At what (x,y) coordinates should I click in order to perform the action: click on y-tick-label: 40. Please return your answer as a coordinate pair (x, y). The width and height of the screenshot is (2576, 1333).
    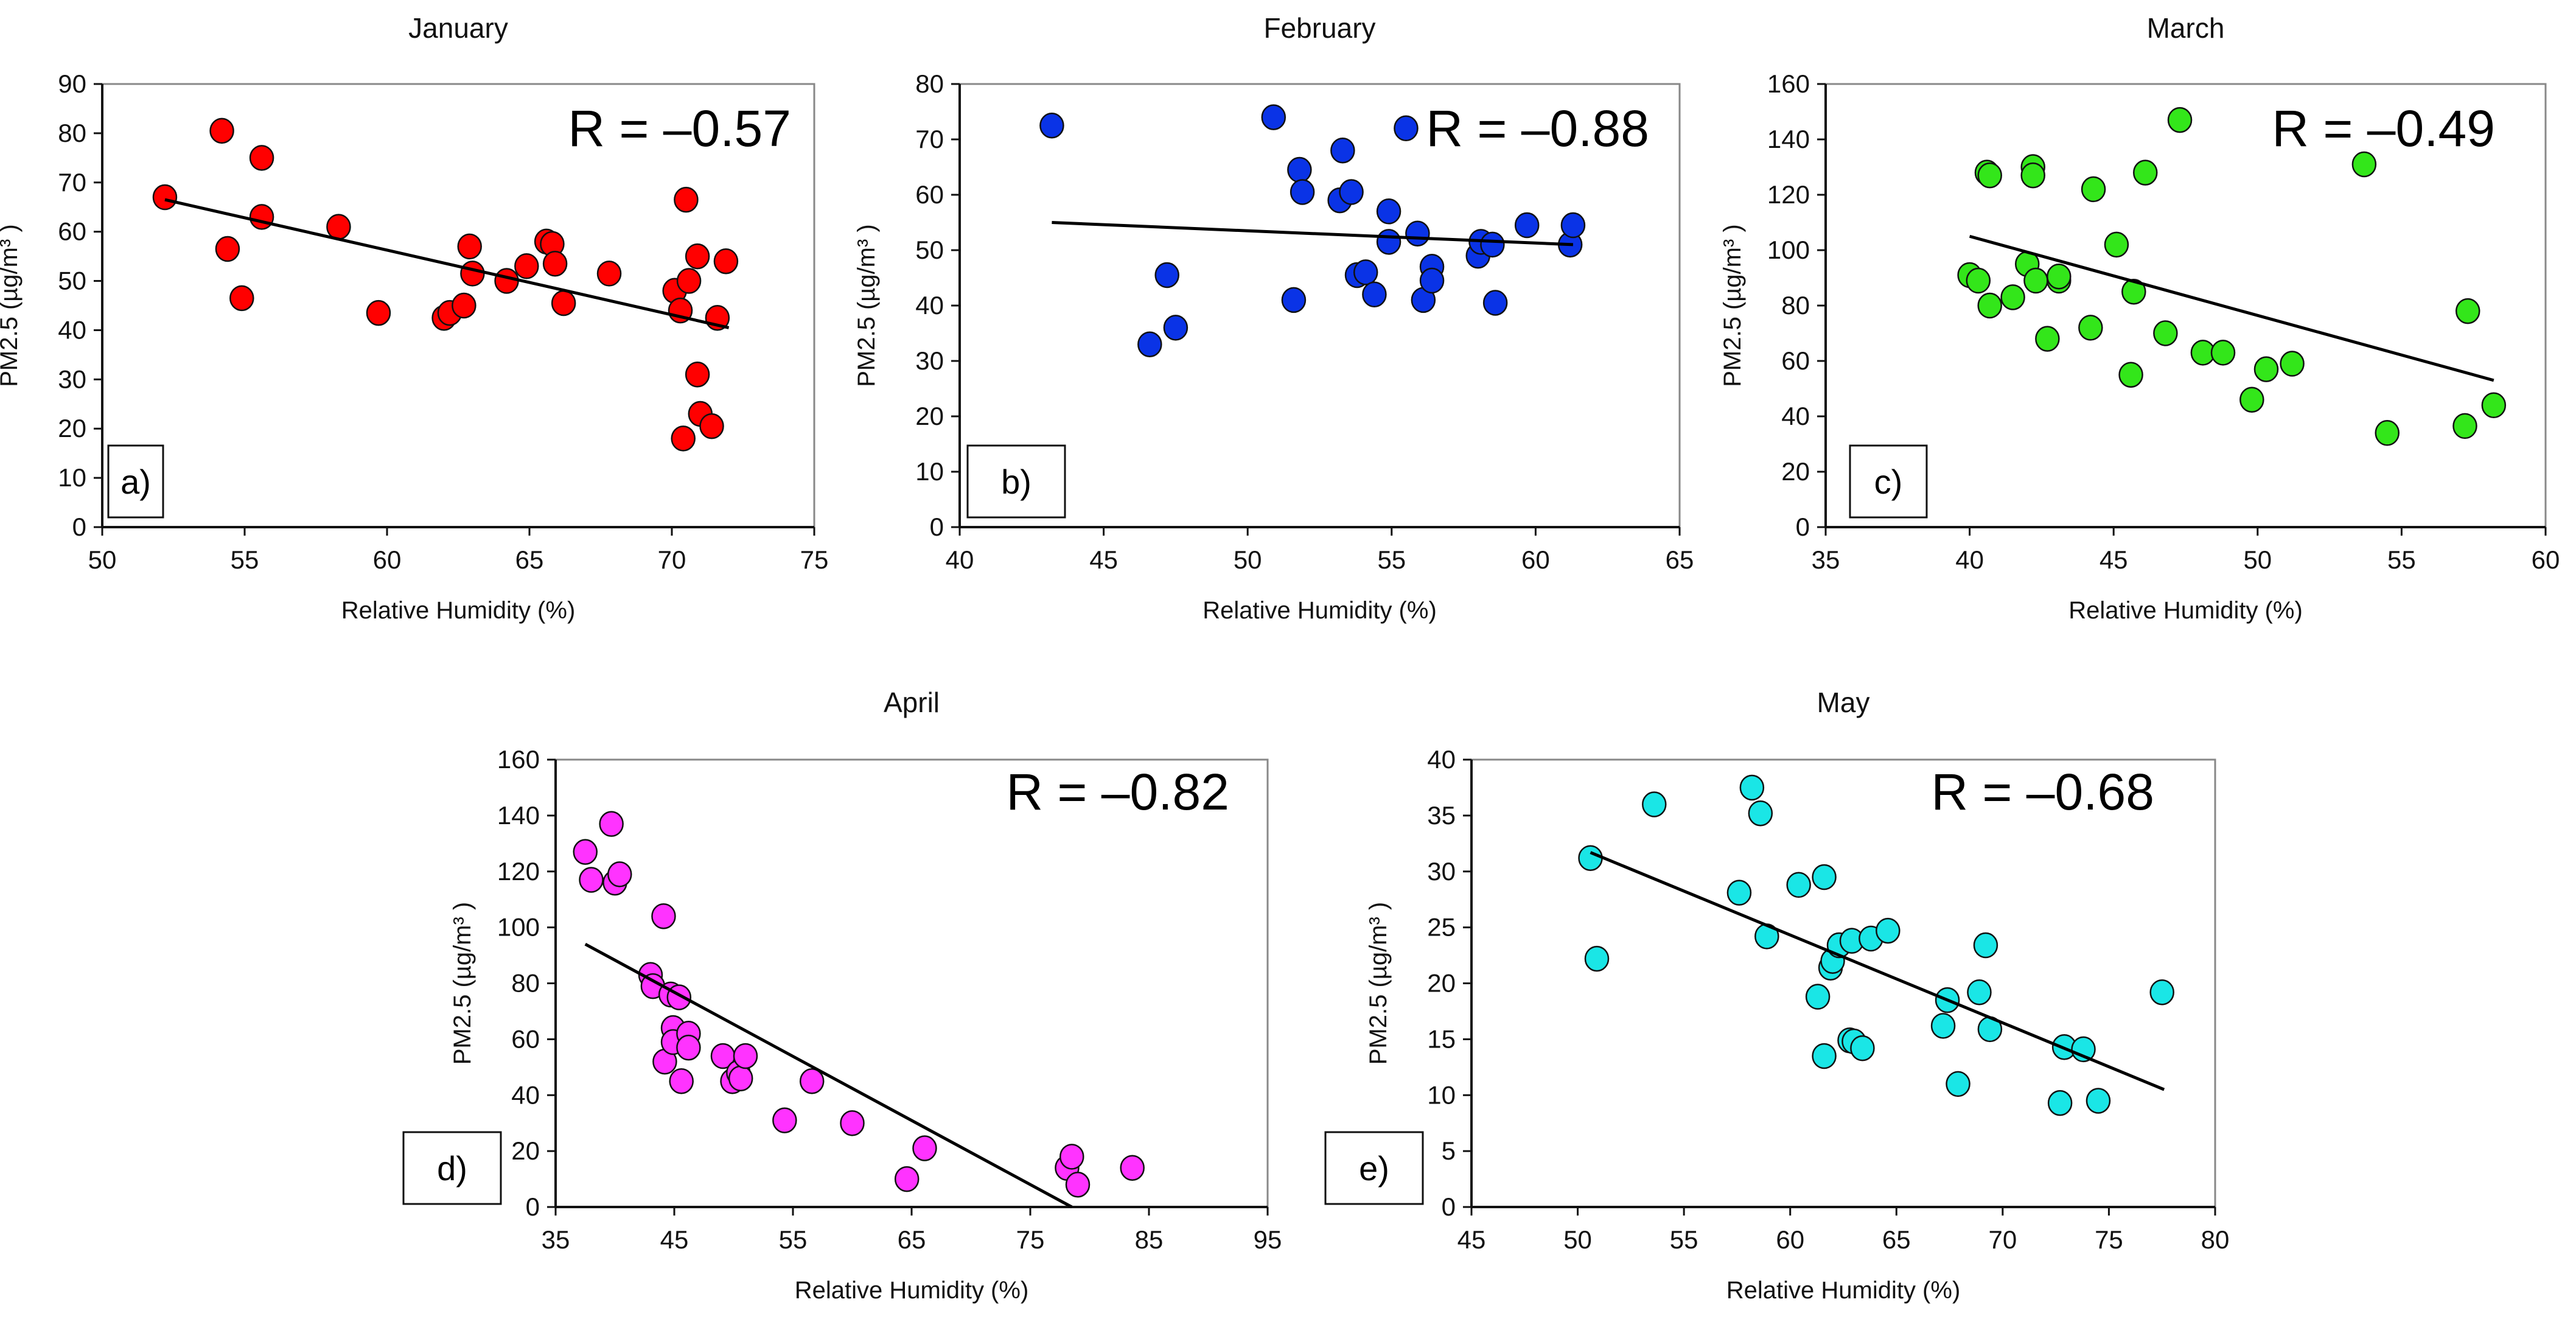
    Looking at the image, I should click on (929, 305).